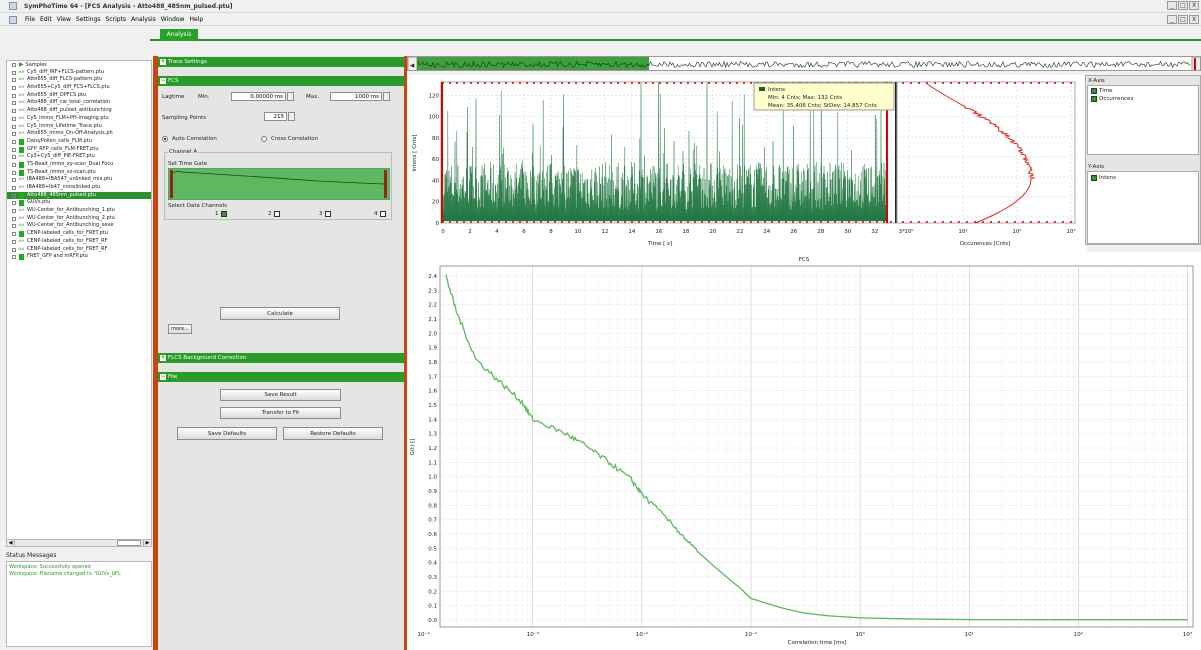  What do you see at coordinates (79, 88) in the screenshot?
I see `tree-item: ⩘⩘ Atto655+Cy5_diff_FCS+FLCS.ptu` at bounding box center [79, 88].